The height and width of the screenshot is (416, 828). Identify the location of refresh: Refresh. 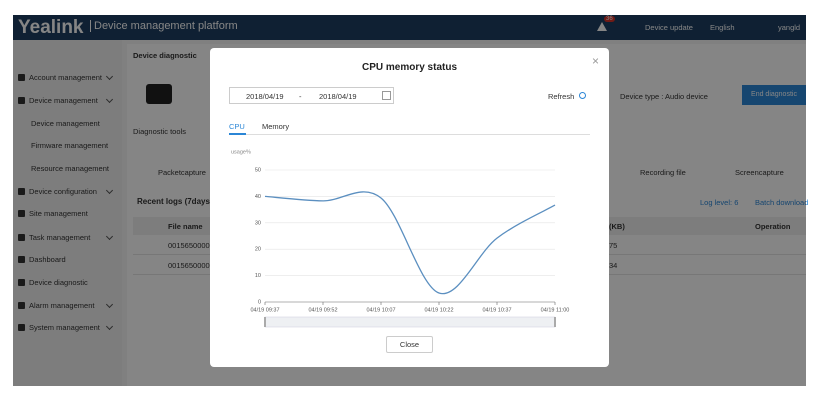
(561, 96).